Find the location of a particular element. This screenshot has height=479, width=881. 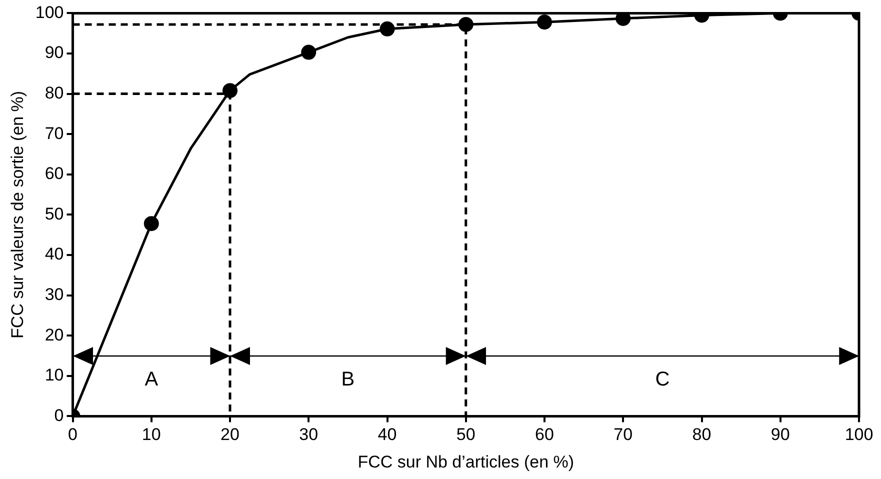

x-tick-label: 10 is located at coordinates (151, 434).